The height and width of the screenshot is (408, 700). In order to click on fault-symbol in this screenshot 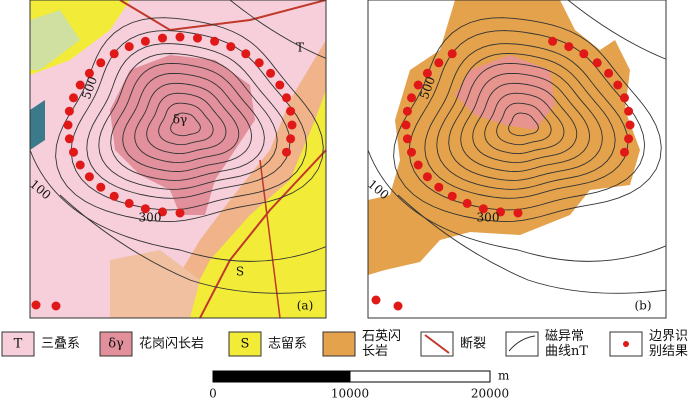, I will do `click(437, 344)`.